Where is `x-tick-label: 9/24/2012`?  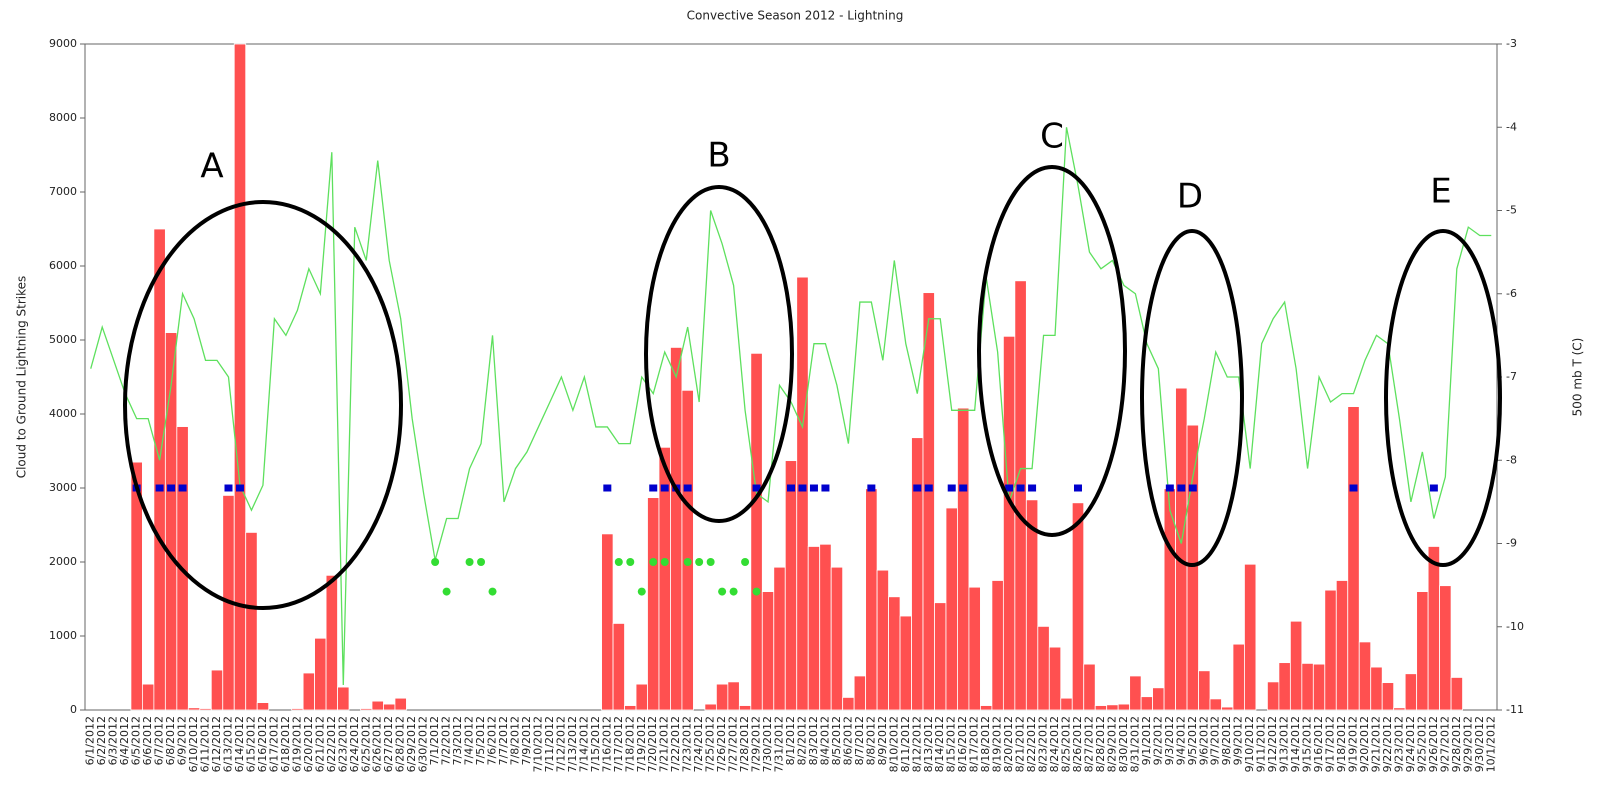
x-tick-label: 9/24/2012 is located at coordinates (1410, 744).